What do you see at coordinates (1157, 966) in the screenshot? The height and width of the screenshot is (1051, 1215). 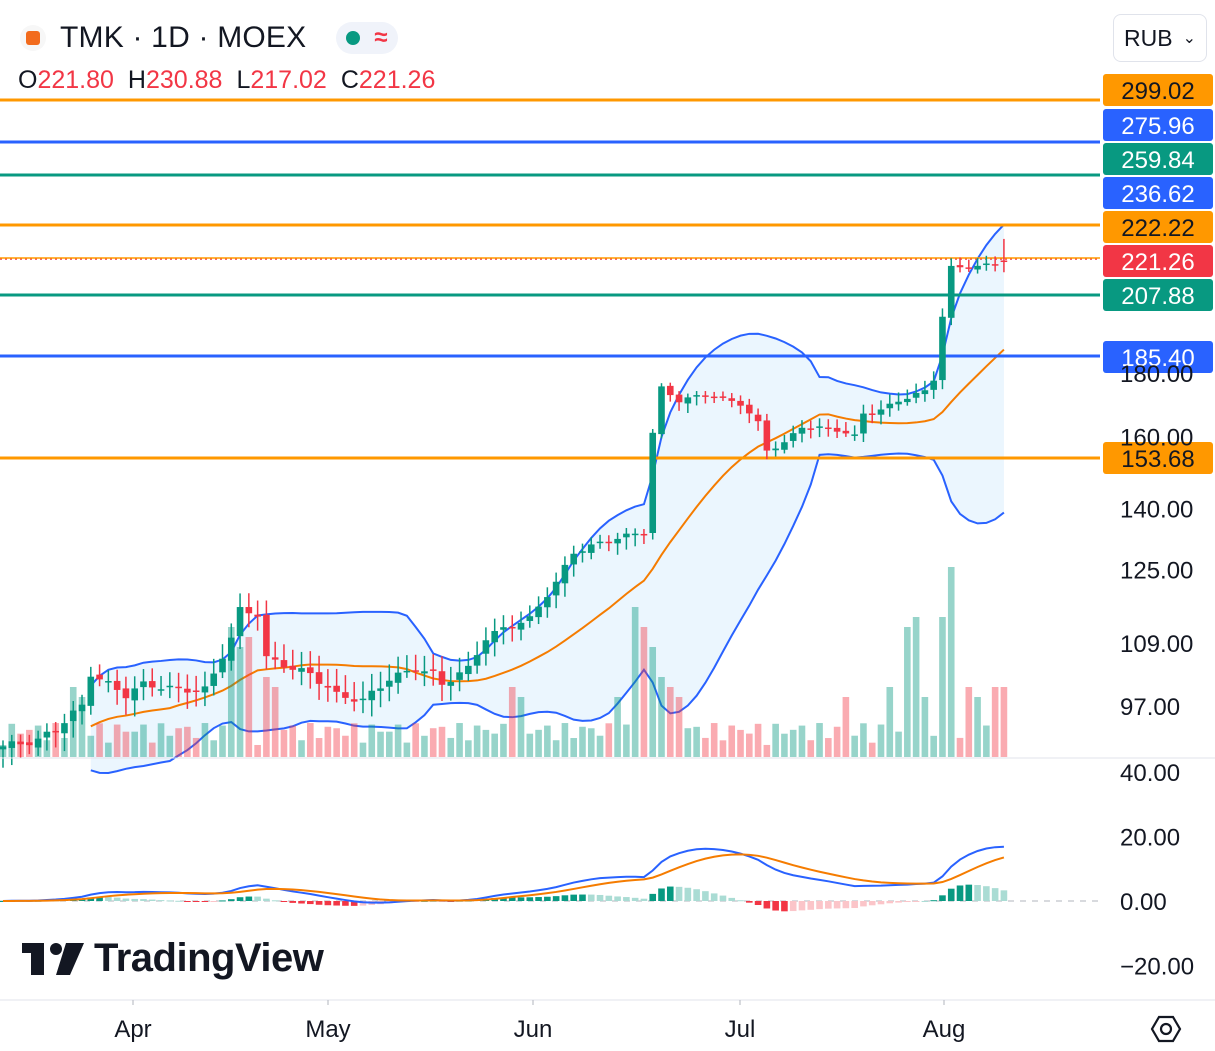 I see `macd-axis-tick: −20.00` at bounding box center [1157, 966].